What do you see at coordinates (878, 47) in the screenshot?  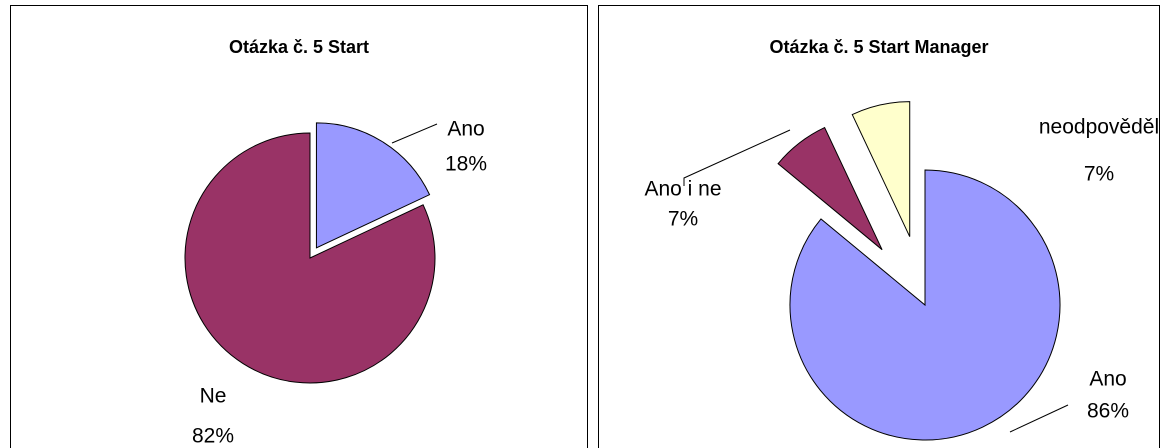 I see `chart-title: Otázka č. 5 Start Manager` at bounding box center [878, 47].